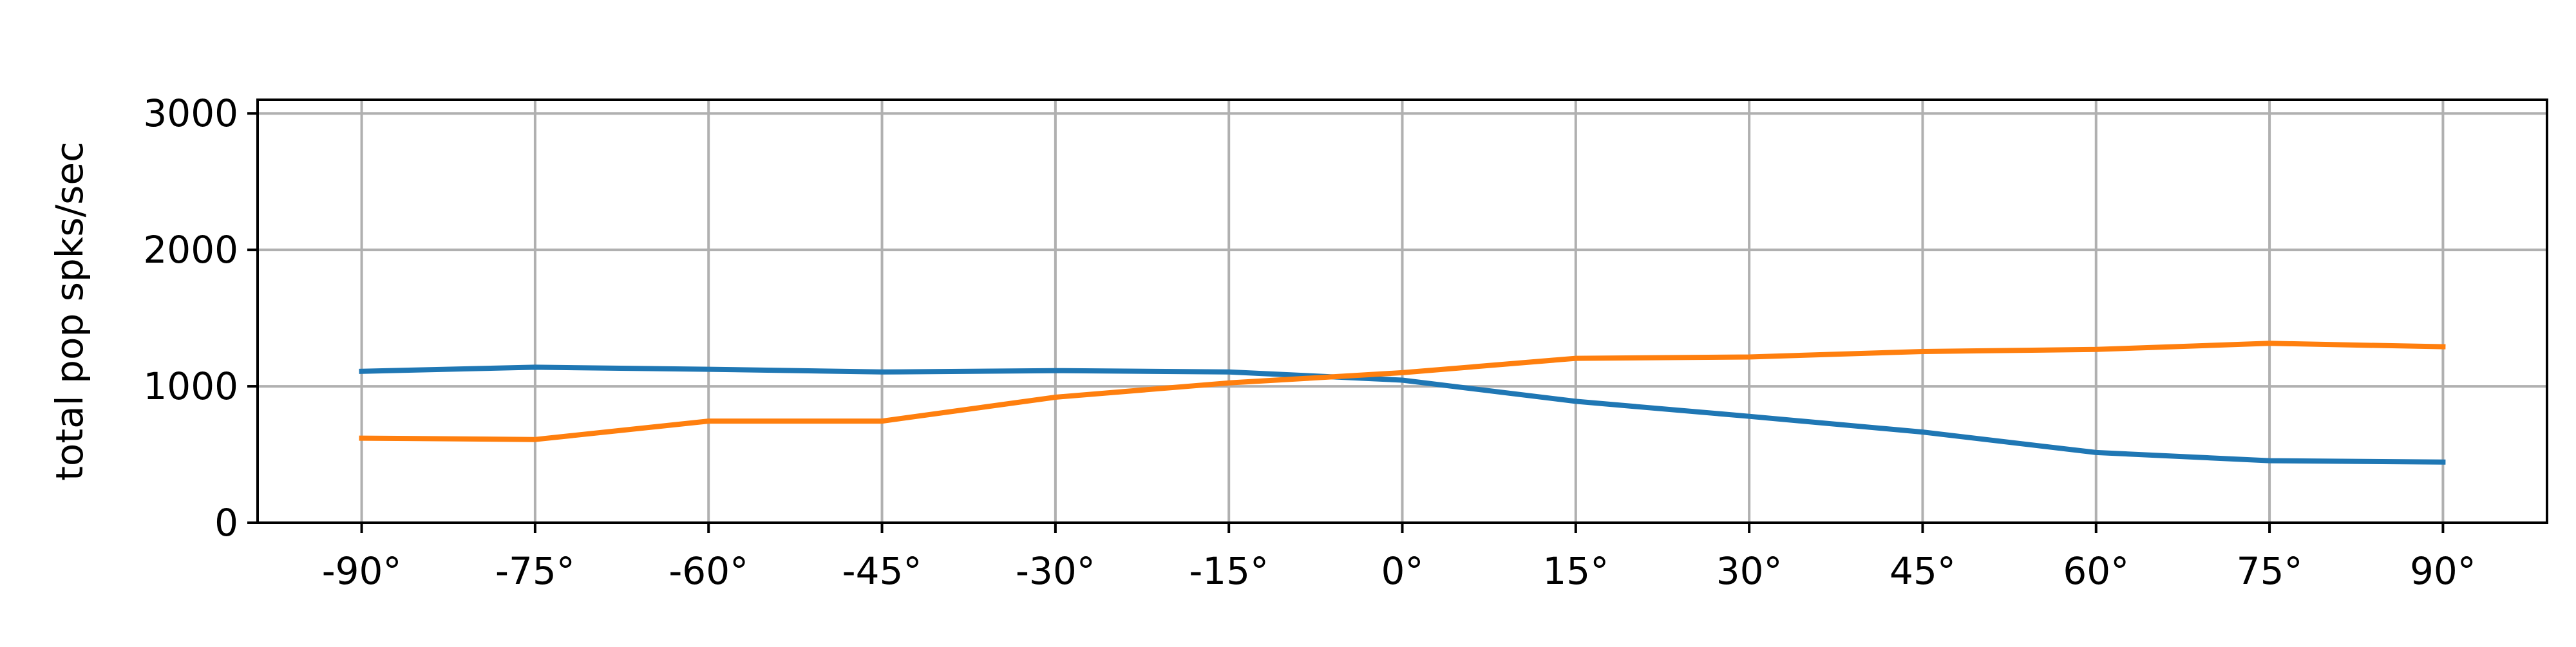  Describe the element at coordinates (191, 386) in the screenshot. I see `y-tick-label: 1000` at that location.